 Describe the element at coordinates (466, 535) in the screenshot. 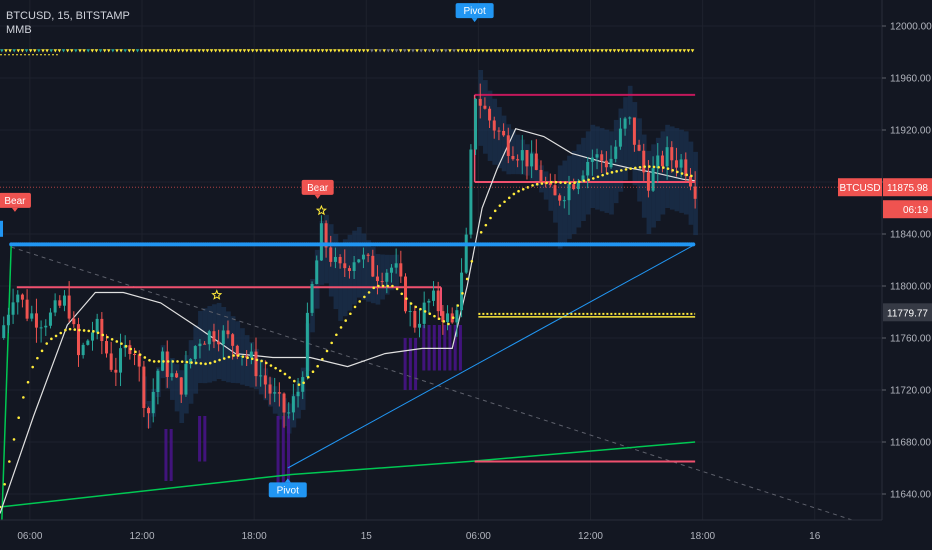

I see `time-axis` at that location.